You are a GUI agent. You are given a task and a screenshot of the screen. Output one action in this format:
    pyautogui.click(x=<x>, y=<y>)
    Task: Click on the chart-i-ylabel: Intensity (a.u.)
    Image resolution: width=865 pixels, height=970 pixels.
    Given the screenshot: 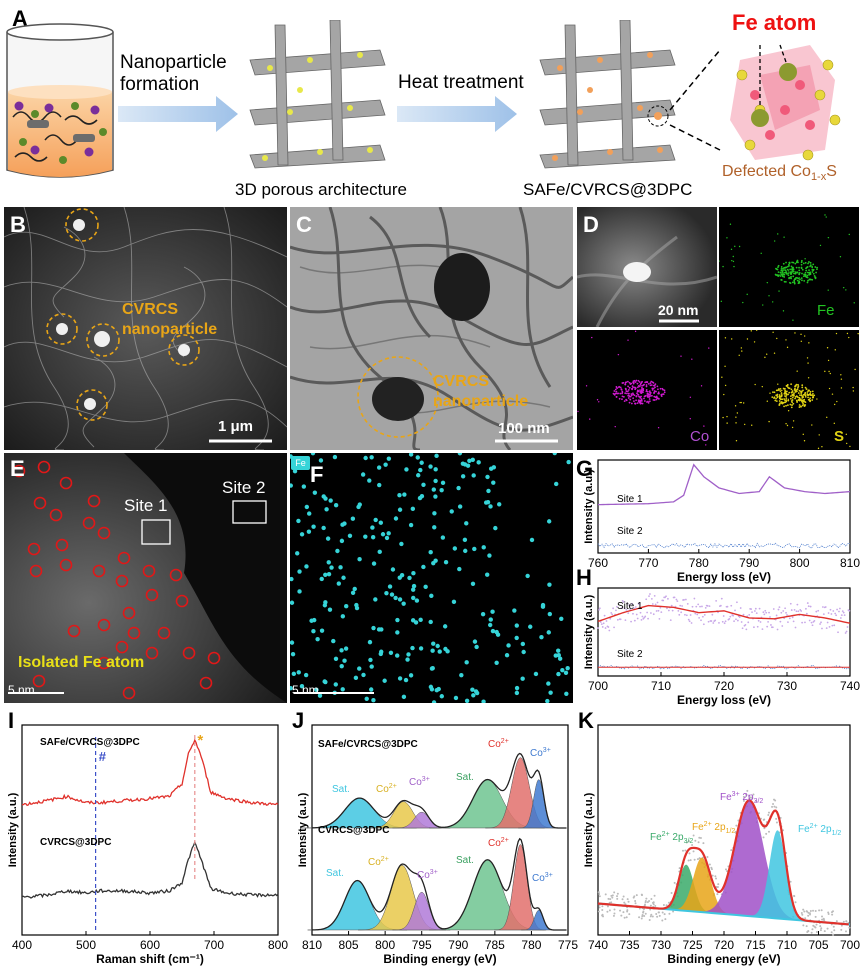 What is the action you would take?
    pyautogui.click(x=13, y=829)
    